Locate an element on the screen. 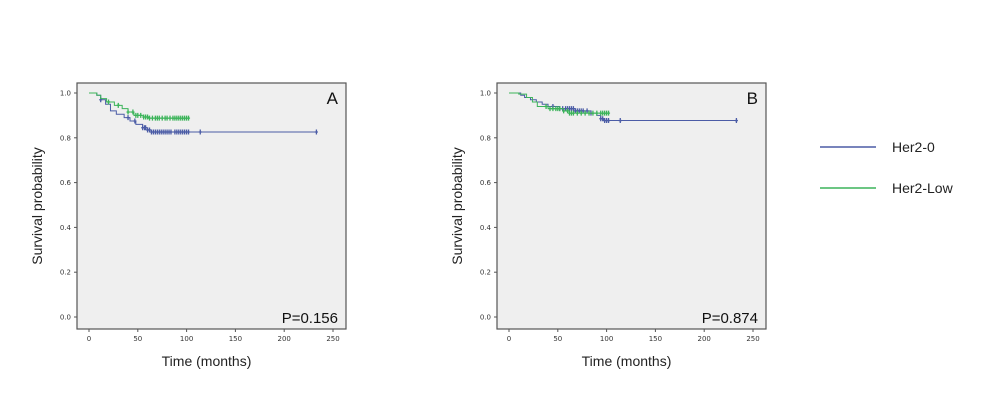  panel-label: B is located at coordinates (752, 98).